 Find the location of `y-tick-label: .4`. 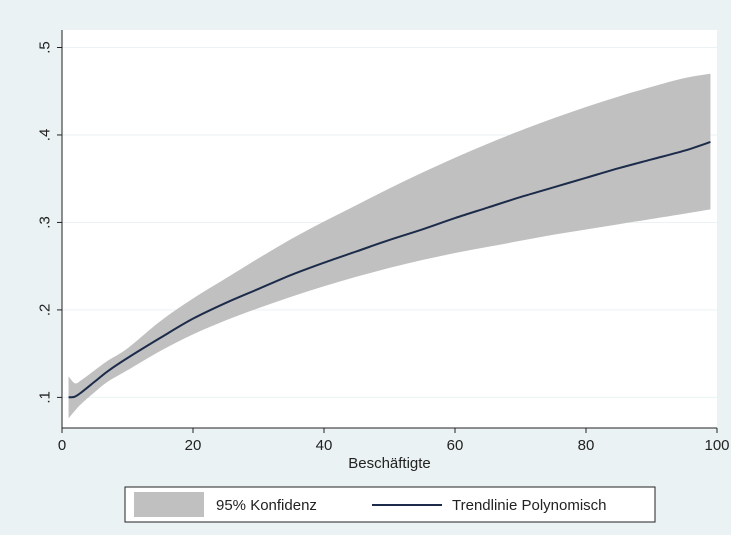

y-tick-label: .4 is located at coordinates (44, 135).